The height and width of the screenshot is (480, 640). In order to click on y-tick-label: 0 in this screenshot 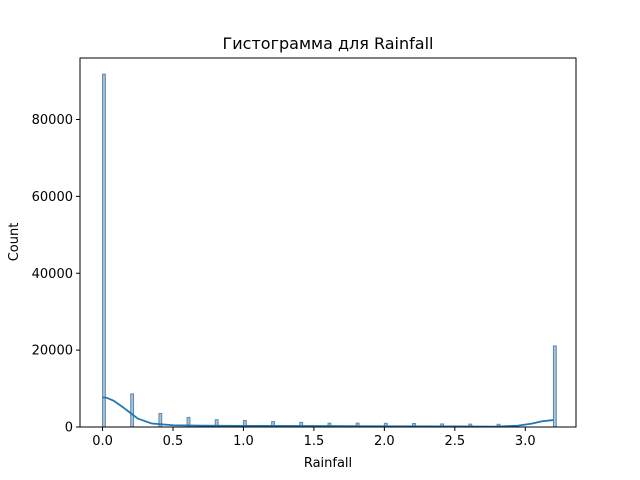, I will do `click(69, 428)`.